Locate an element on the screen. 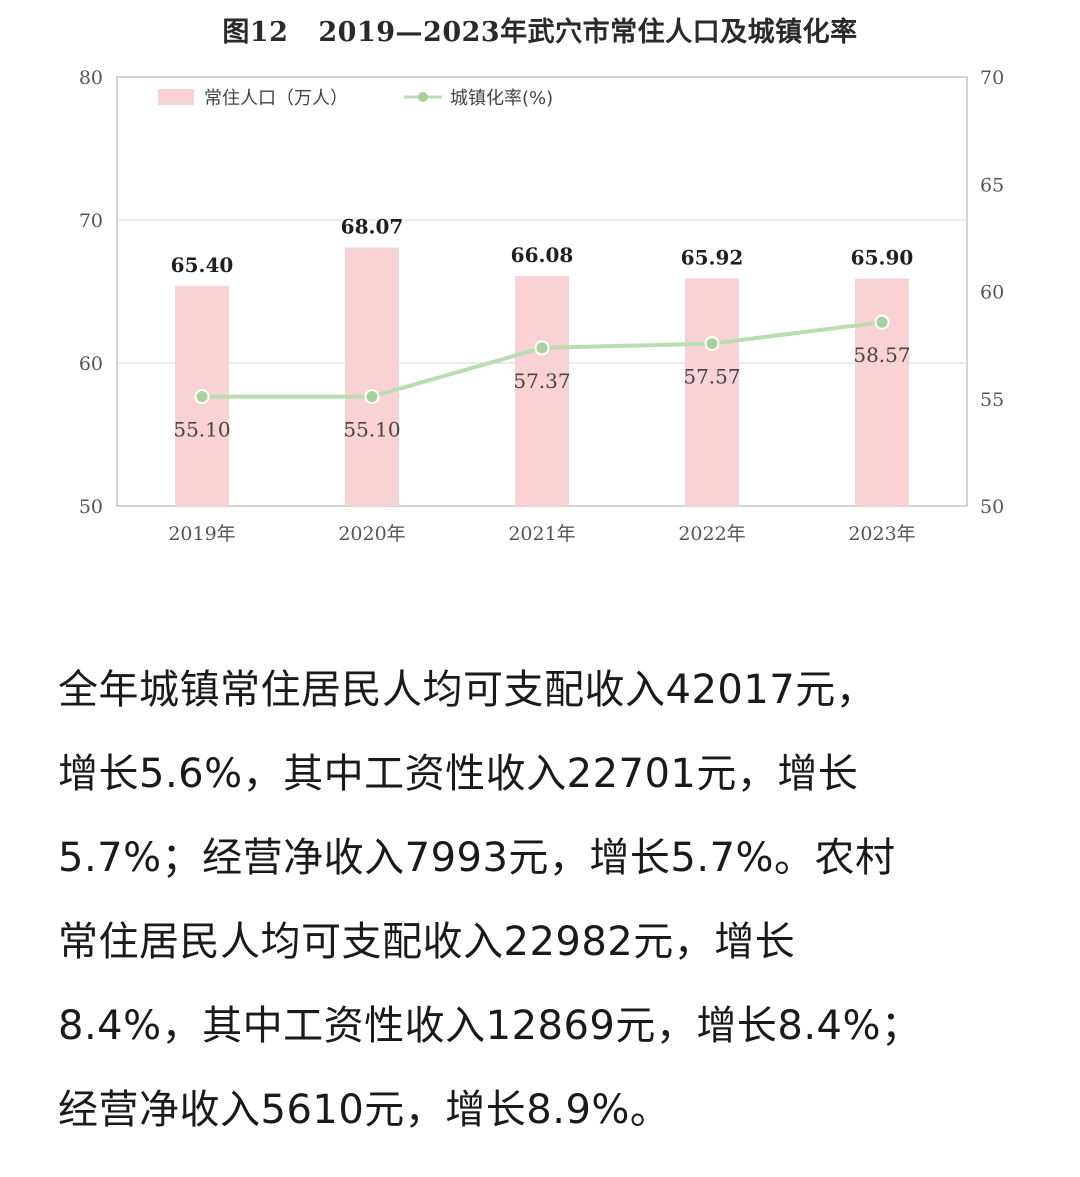 The image size is (1080, 1177). chart-title: 图12 2019—2023年武穴市常住人口及城镇化率 is located at coordinates (540, 29).